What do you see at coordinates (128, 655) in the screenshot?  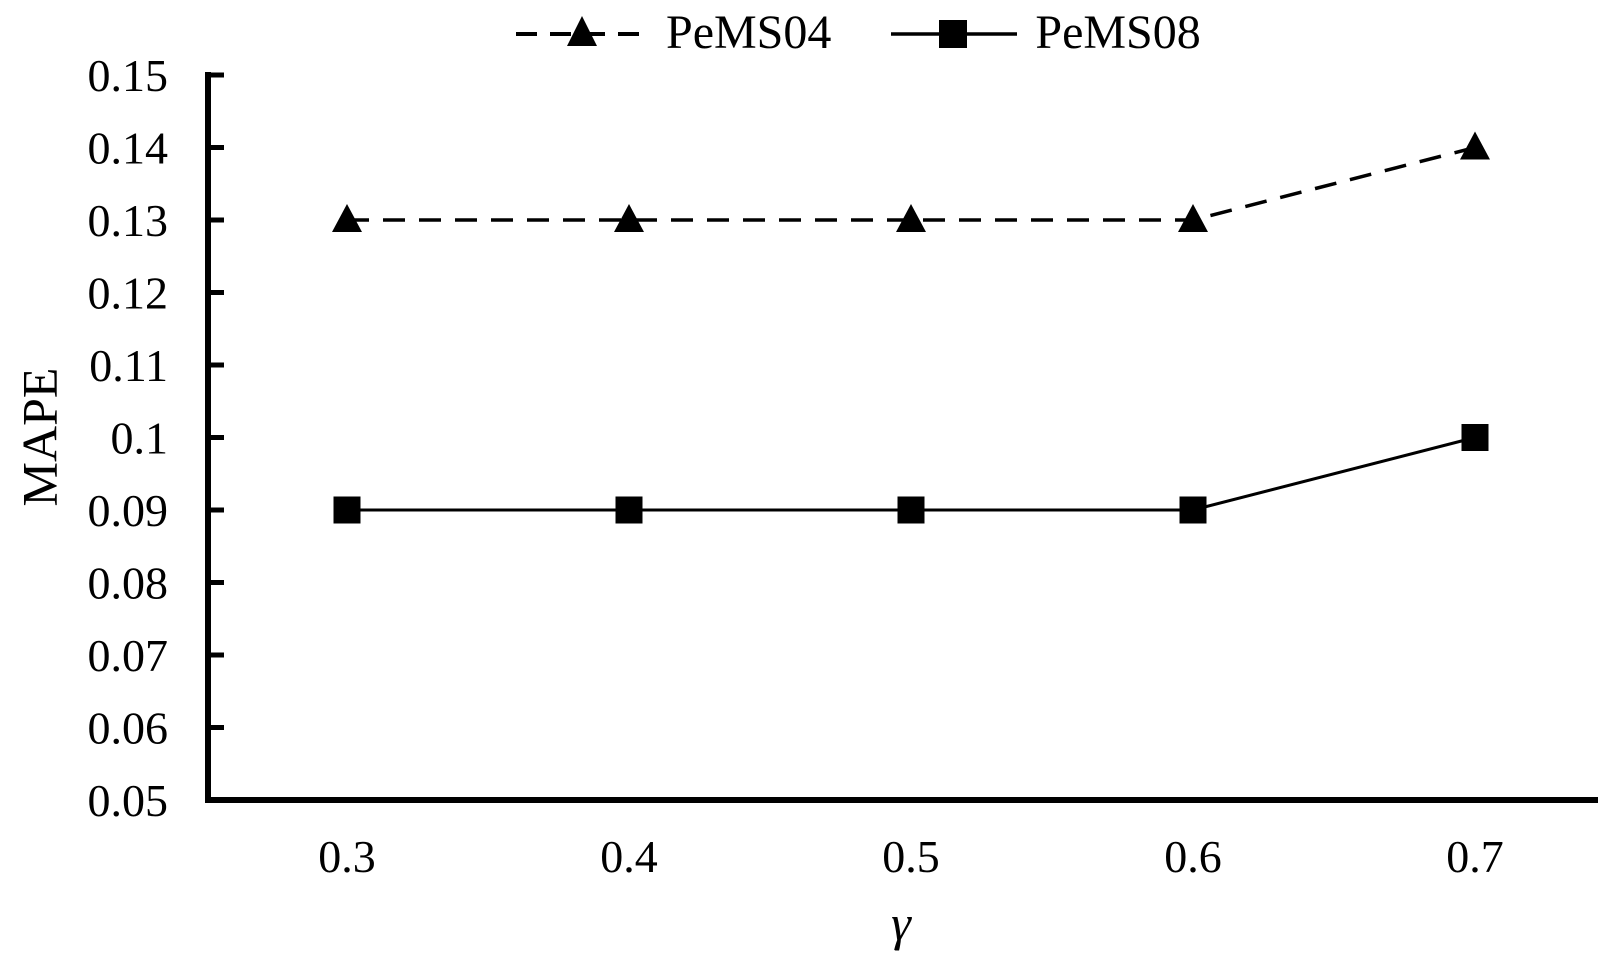 I see `y-tick-label: 0.07` at bounding box center [128, 655].